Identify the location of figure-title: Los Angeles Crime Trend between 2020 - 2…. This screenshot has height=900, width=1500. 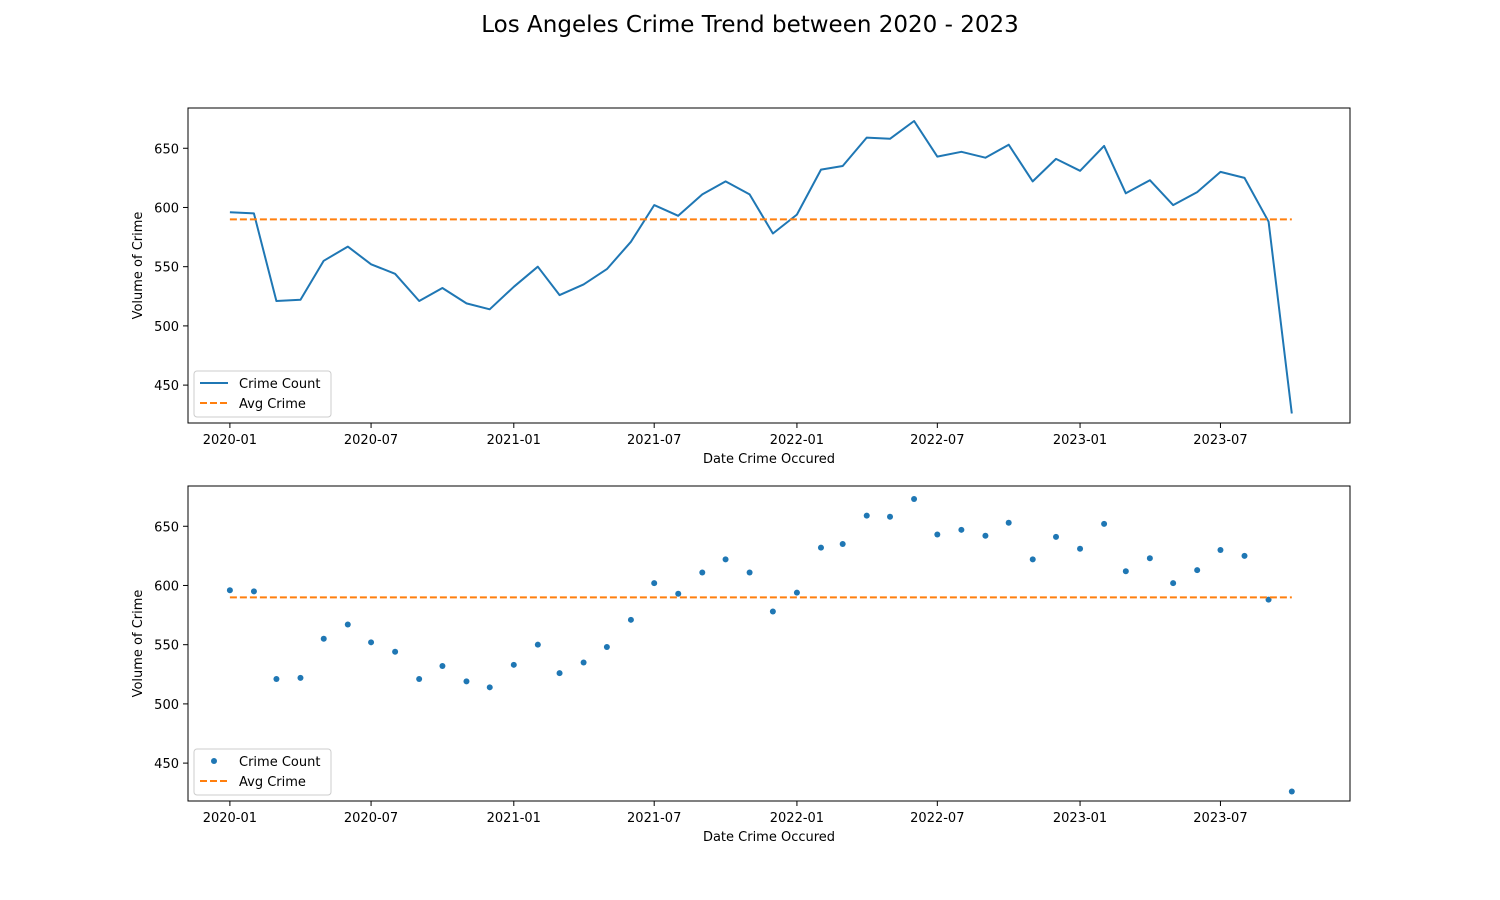
(750, 25).